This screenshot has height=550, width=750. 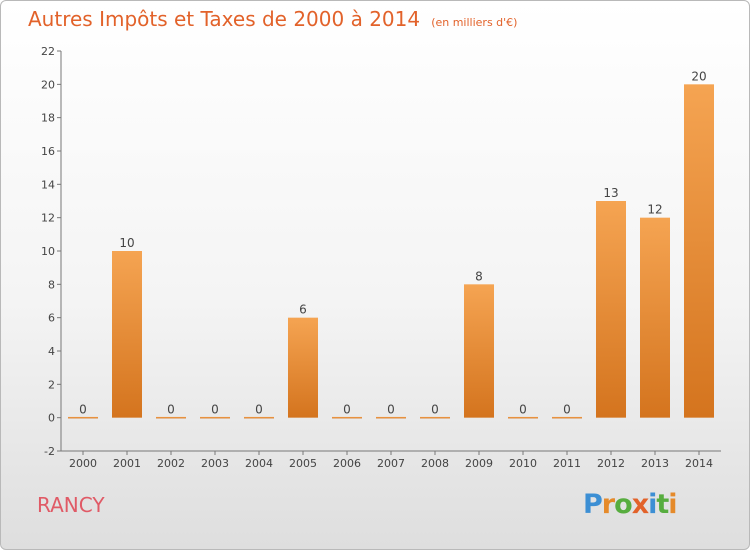 What do you see at coordinates (126, 243) in the screenshot?
I see `bar-value-label: 10` at bounding box center [126, 243].